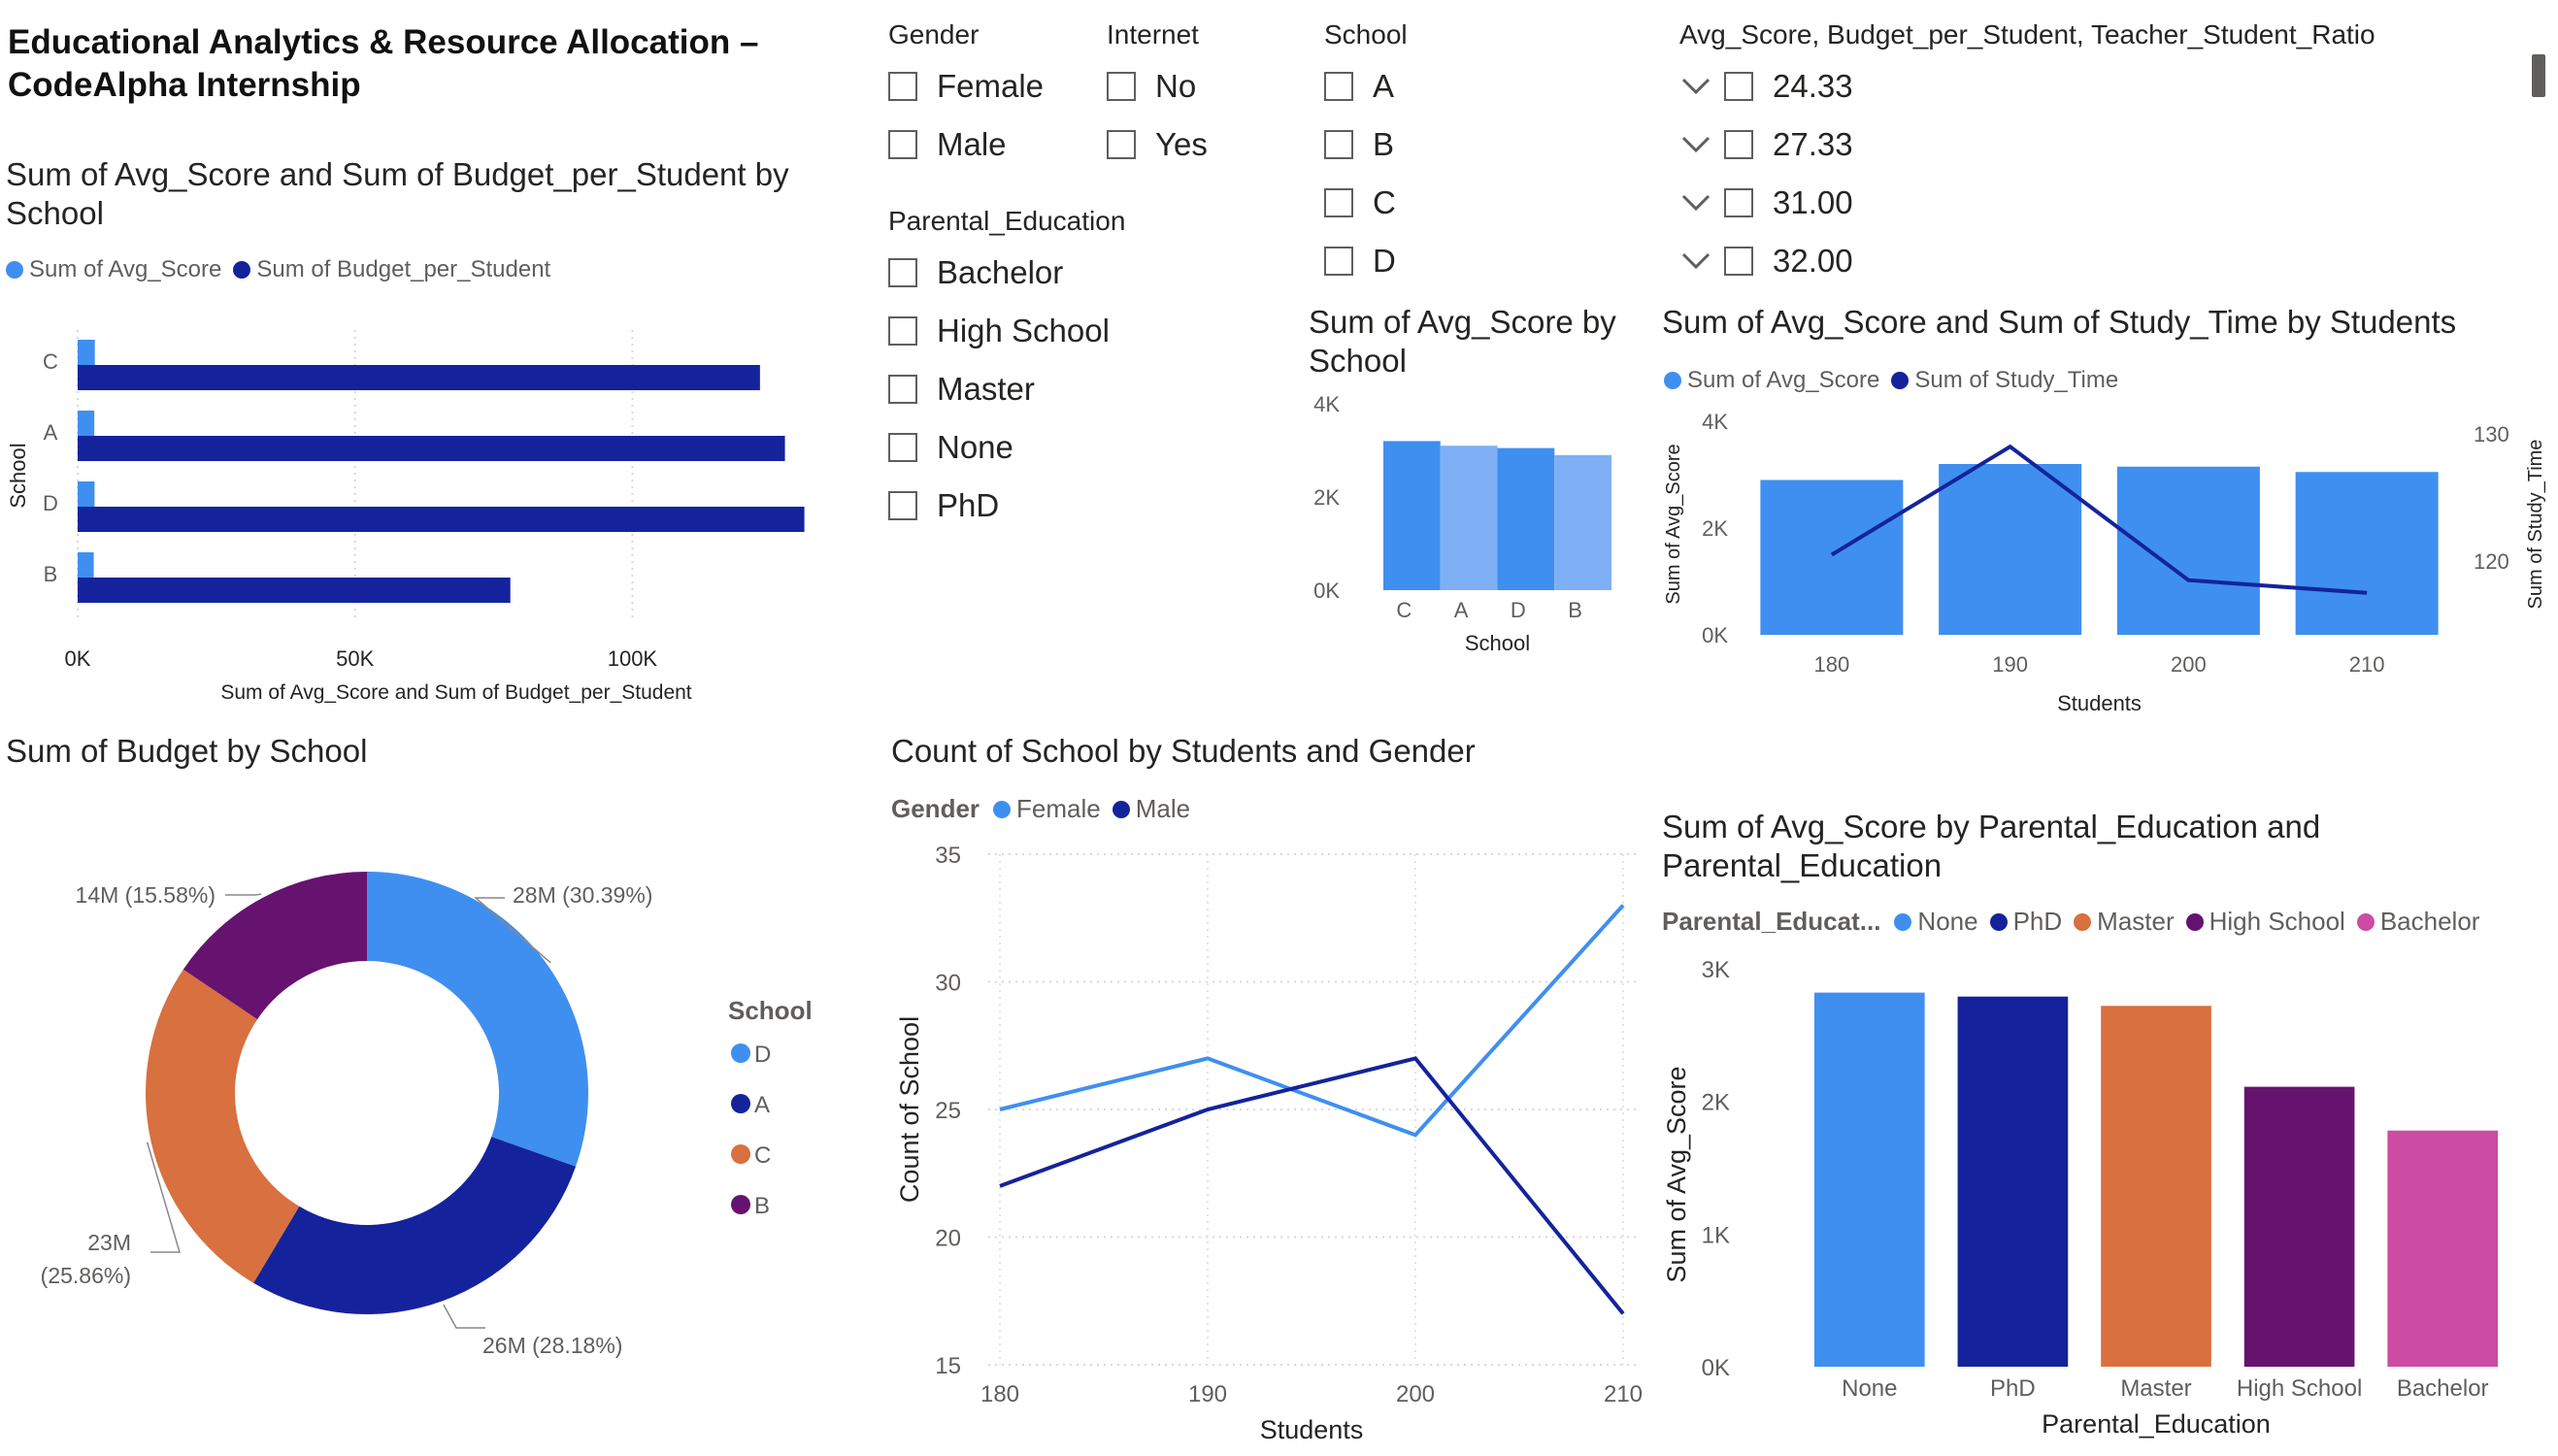  Describe the element at coordinates (1462, 341) in the screenshot. I see `chart-title-avg-score-by-school: Sum of Avg_Score by School` at that location.